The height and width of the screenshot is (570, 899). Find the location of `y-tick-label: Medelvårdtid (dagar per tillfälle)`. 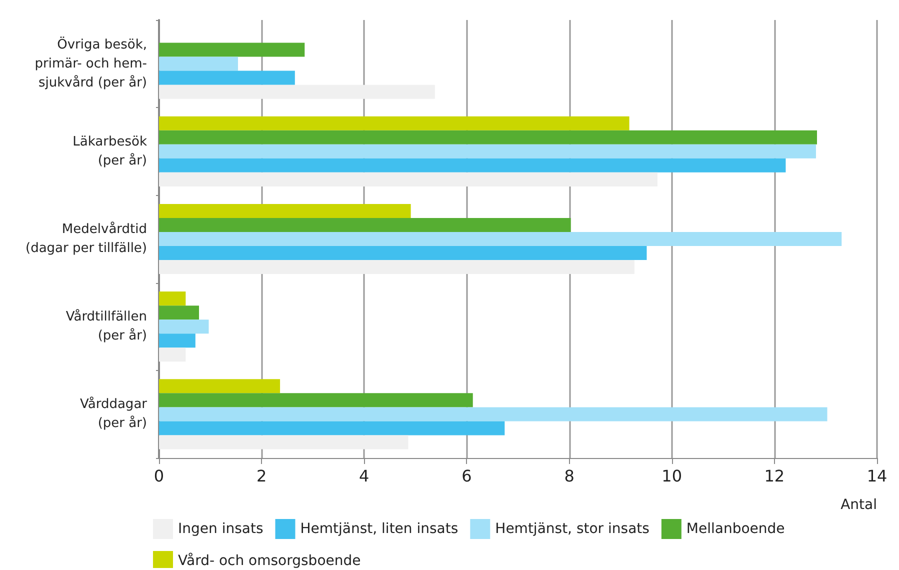

y-tick-label: Medelvårdtid (dagar per tillfälle) is located at coordinates (86, 238).